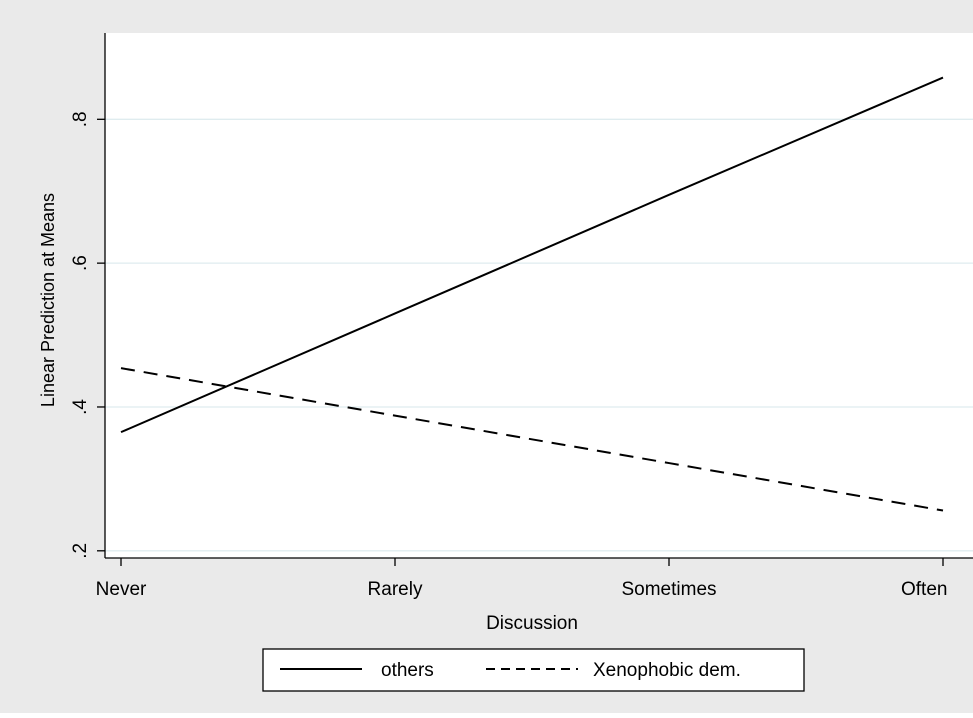 This screenshot has height=718, width=973. What do you see at coordinates (48, 300) in the screenshot?
I see `y-axis-label: Linear Prediction at Means` at bounding box center [48, 300].